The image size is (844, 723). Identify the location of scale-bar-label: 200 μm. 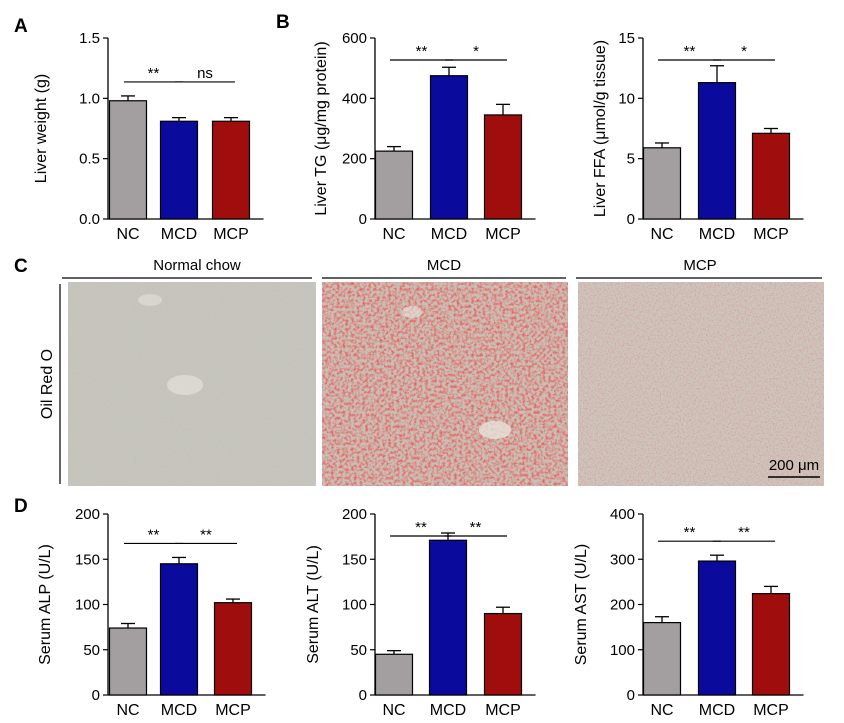
(794, 465).